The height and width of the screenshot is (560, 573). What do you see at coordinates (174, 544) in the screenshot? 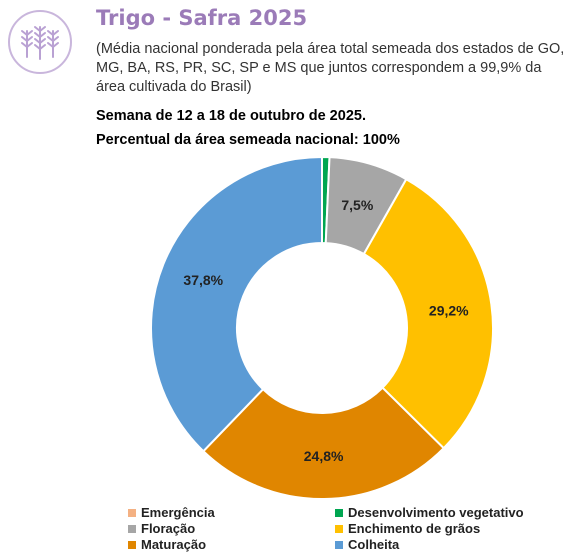
I see `legend-label: Maturação` at bounding box center [174, 544].